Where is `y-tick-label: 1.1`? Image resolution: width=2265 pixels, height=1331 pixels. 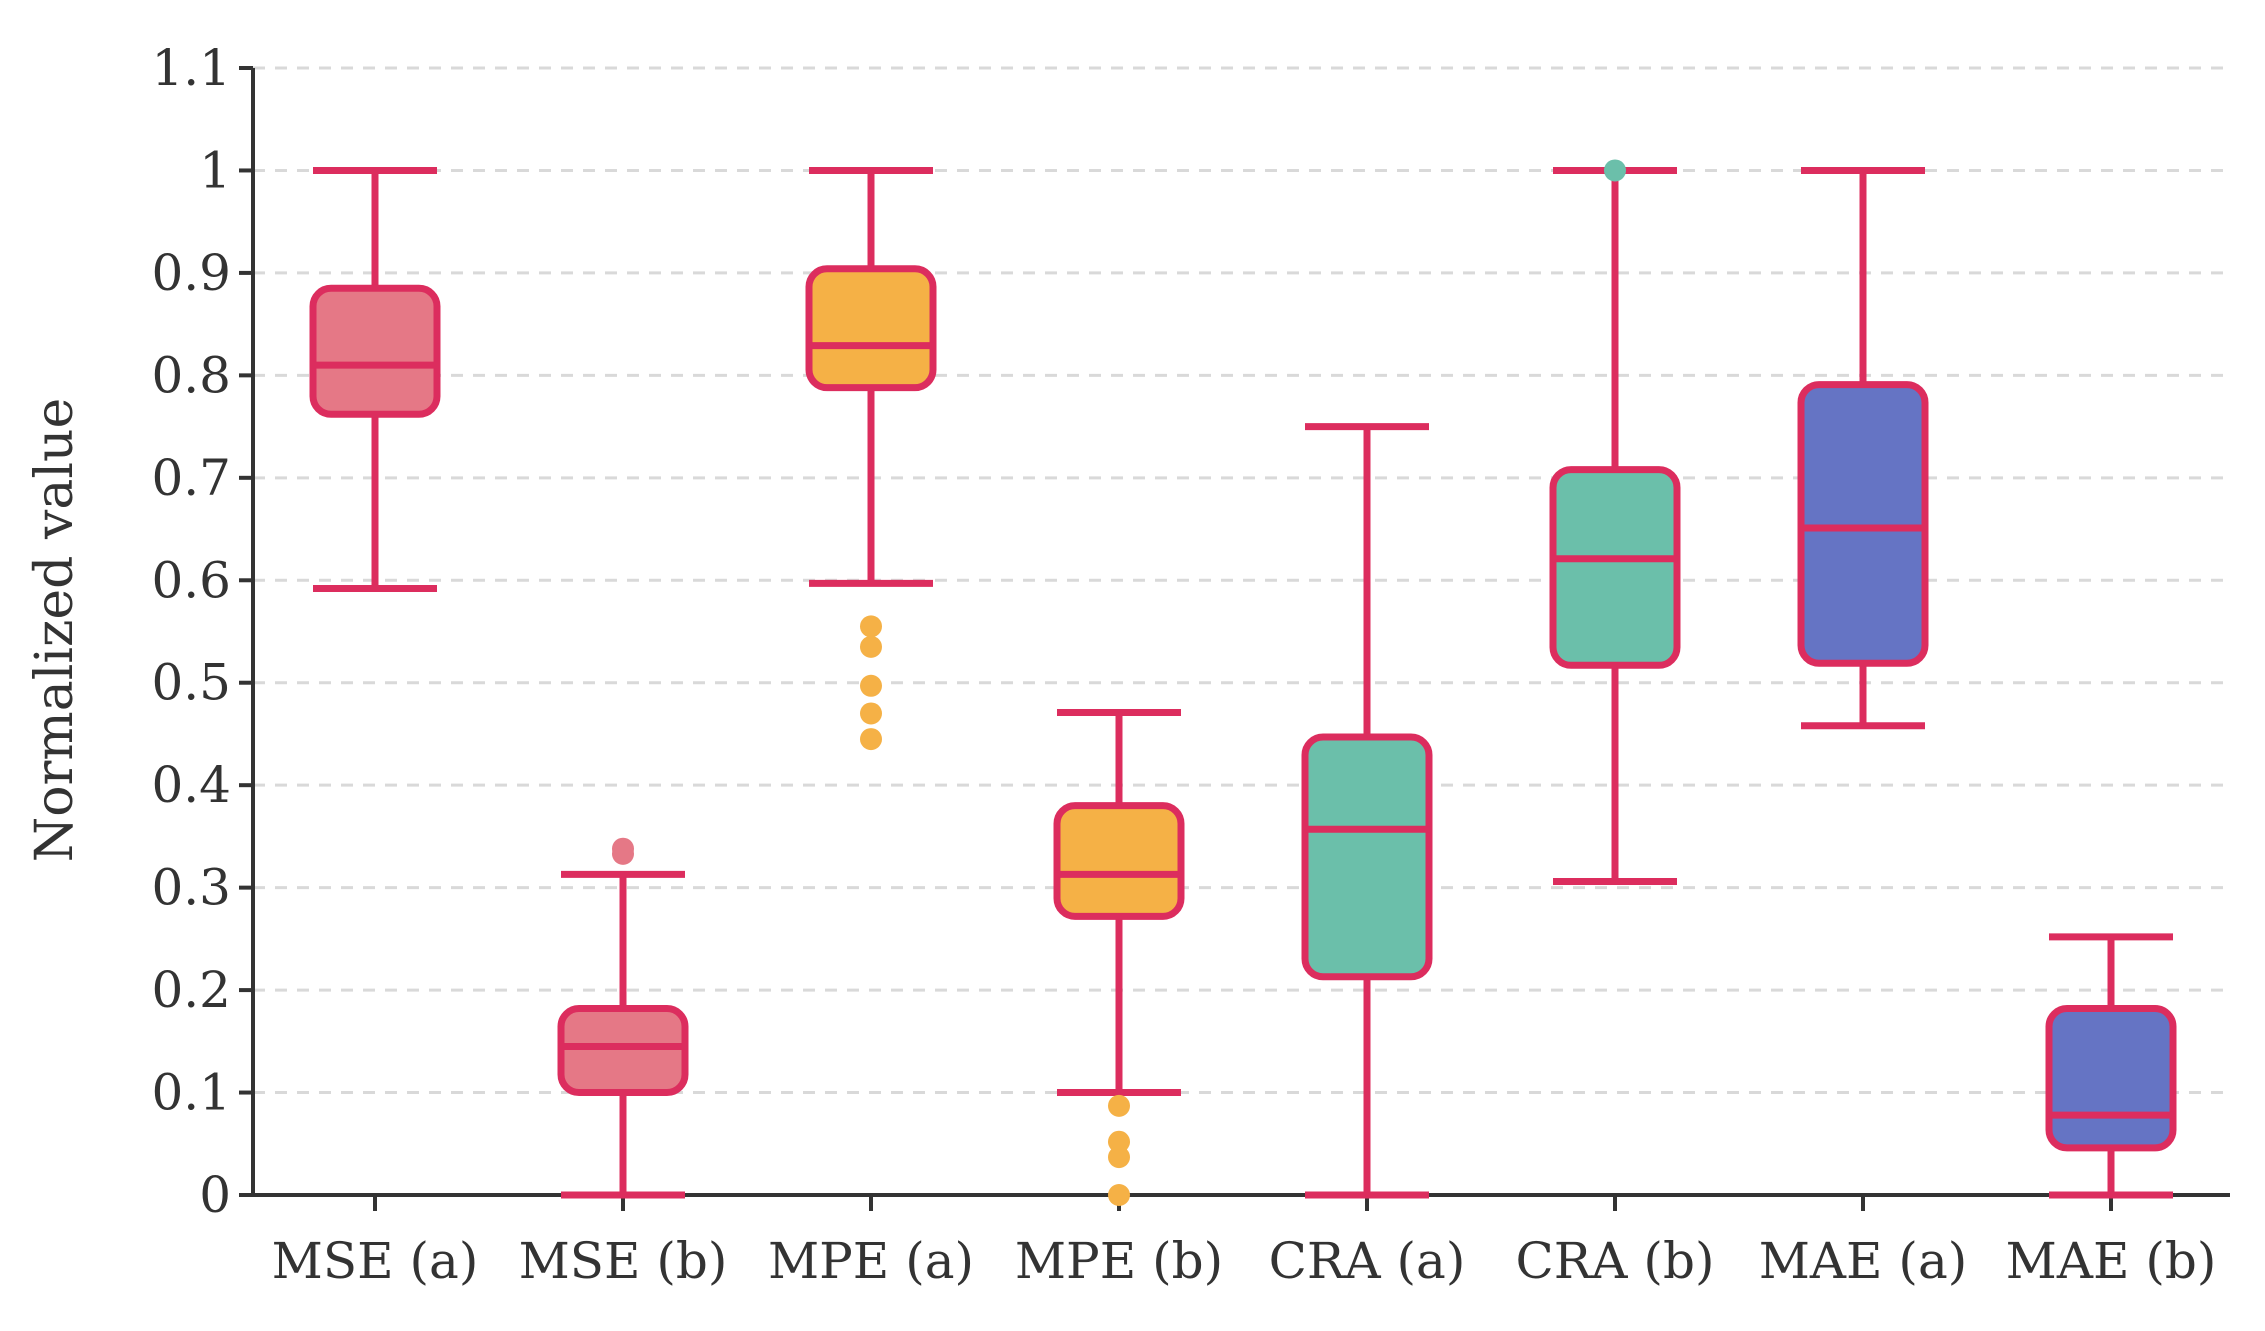 y-tick-label: 1.1 is located at coordinates (191, 68).